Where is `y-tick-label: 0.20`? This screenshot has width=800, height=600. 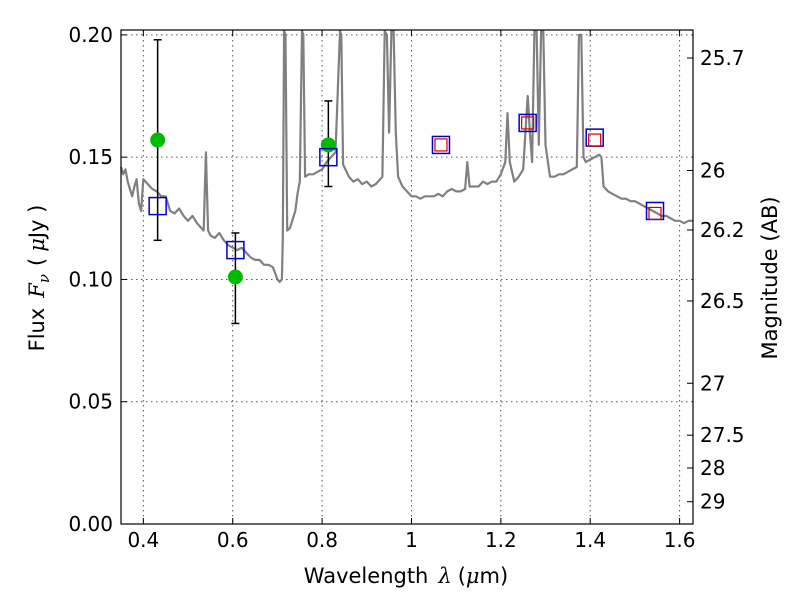
y-tick-label: 0.20 is located at coordinates (90, 35).